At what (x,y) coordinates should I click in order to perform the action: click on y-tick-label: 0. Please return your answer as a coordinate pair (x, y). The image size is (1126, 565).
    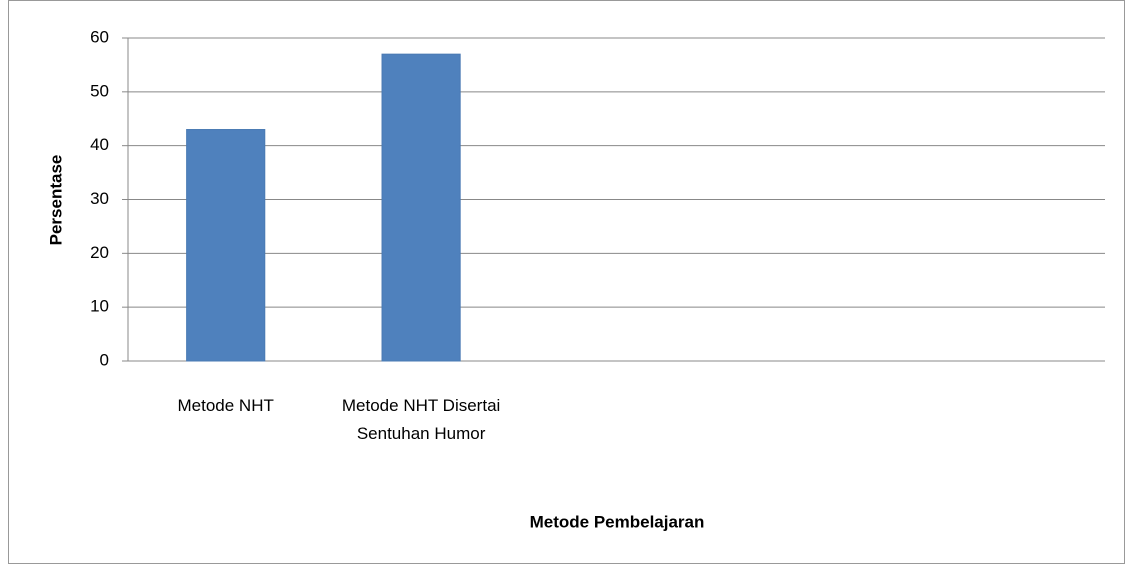
    Looking at the image, I should click on (104, 359).